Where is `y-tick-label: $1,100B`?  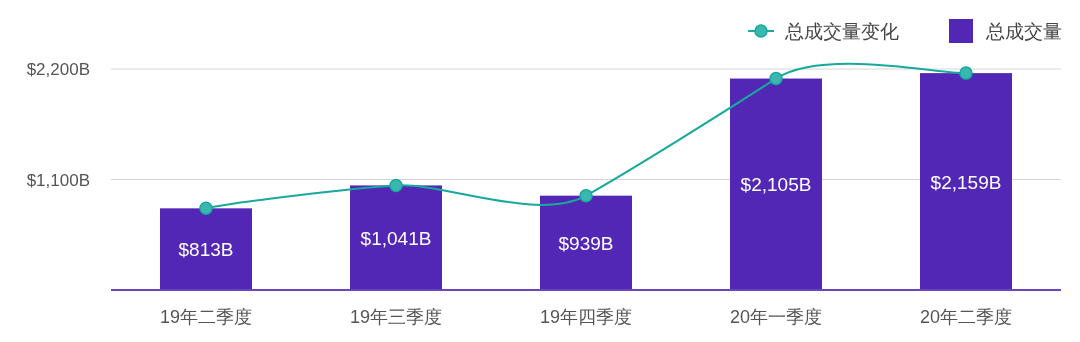
y-tick-label: $1,100B is located at coordinates (58, 180).